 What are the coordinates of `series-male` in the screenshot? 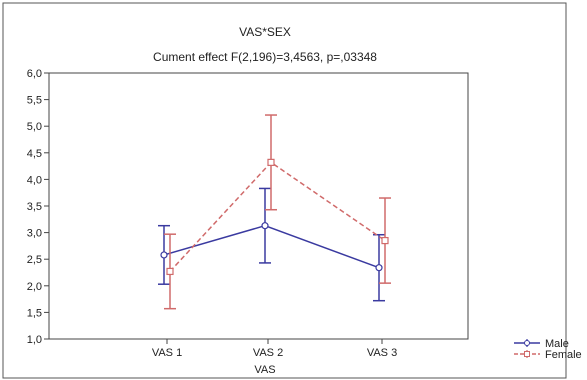 It's located at (271, 244).